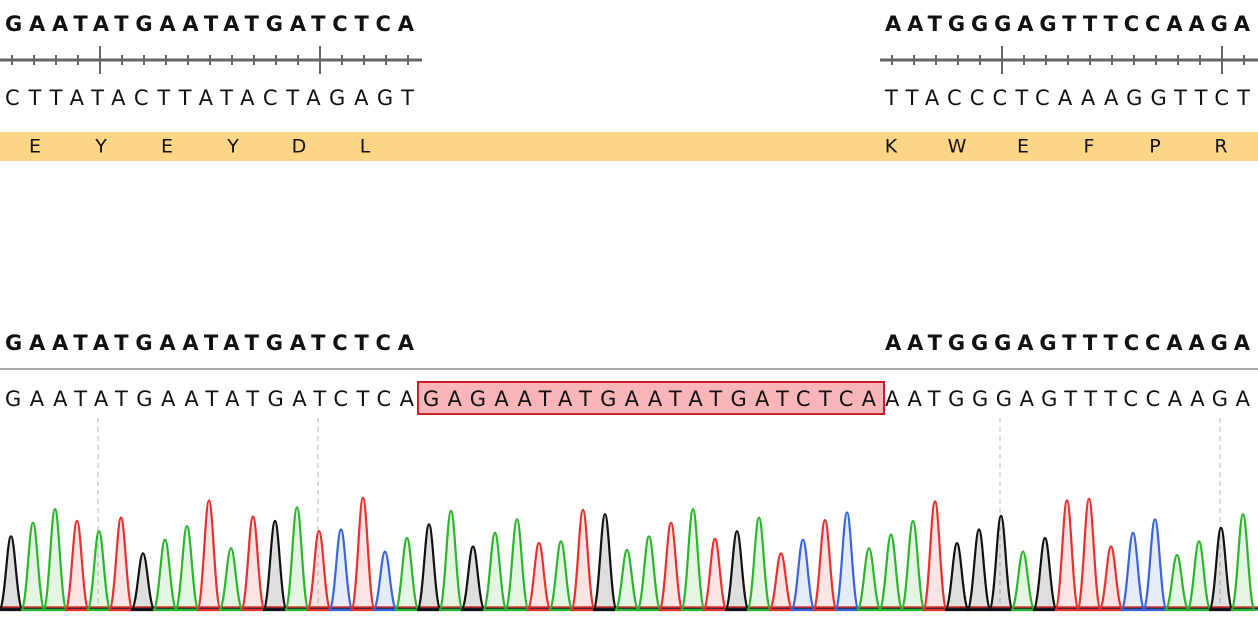 The image size is (1258, 621). I want to click on amino-acid: K, so click(891, 147).